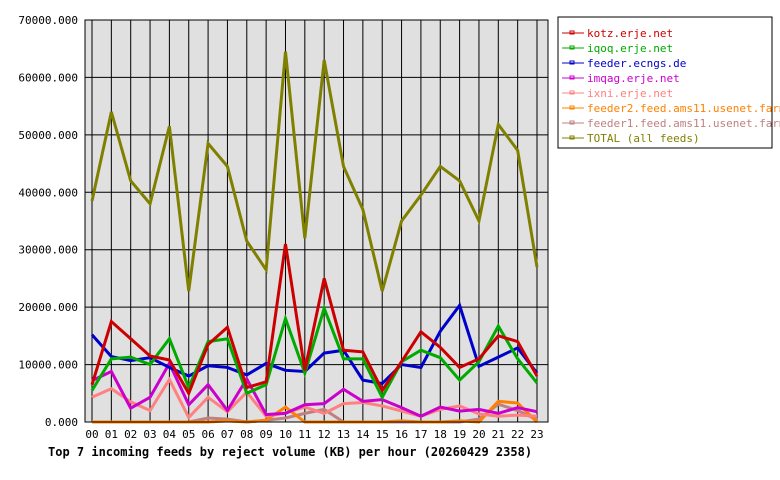 This screenshot has height=480, width=780. Describe the element at coordinates (149, 434) in the screenshot. I see `x-tick-label: 03` at that location.